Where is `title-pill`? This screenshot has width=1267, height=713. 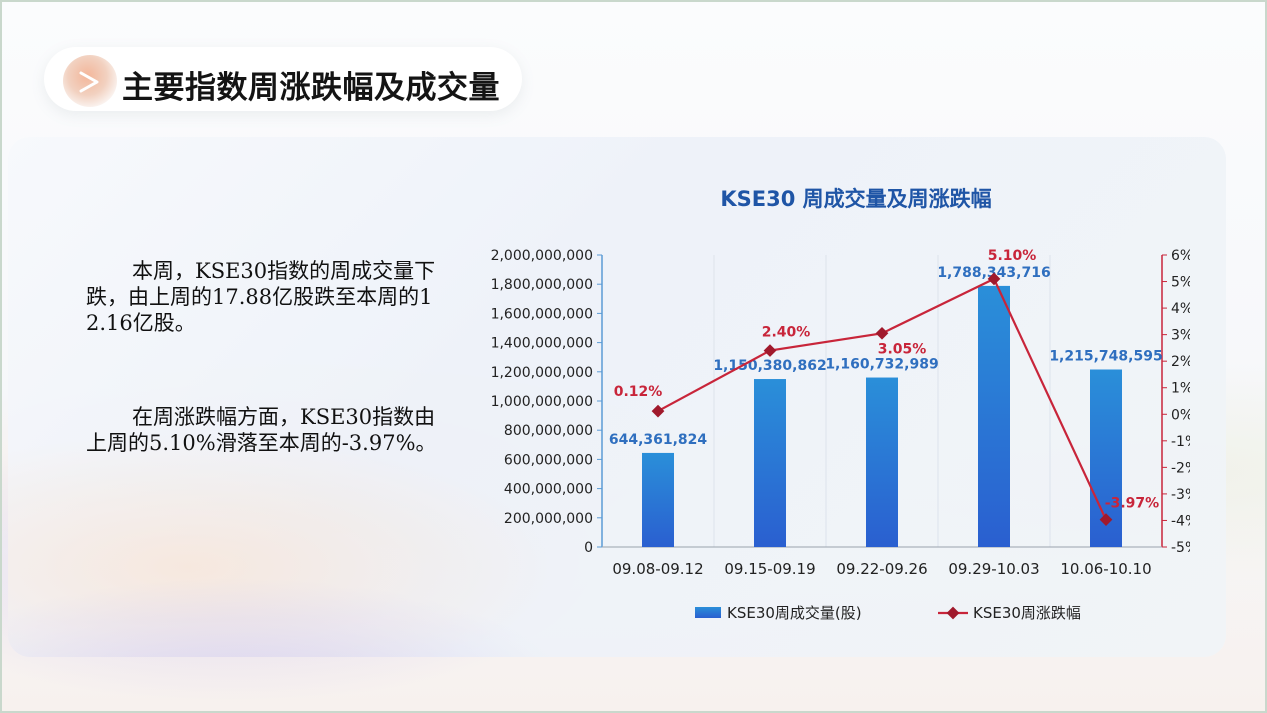
title-pill is located at coordinates (283, 79).